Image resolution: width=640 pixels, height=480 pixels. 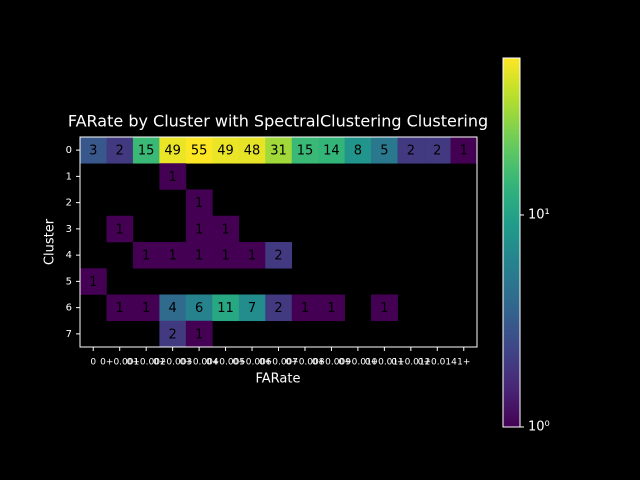 I want to click on cell-label: 5, so click(x=384, y=151).